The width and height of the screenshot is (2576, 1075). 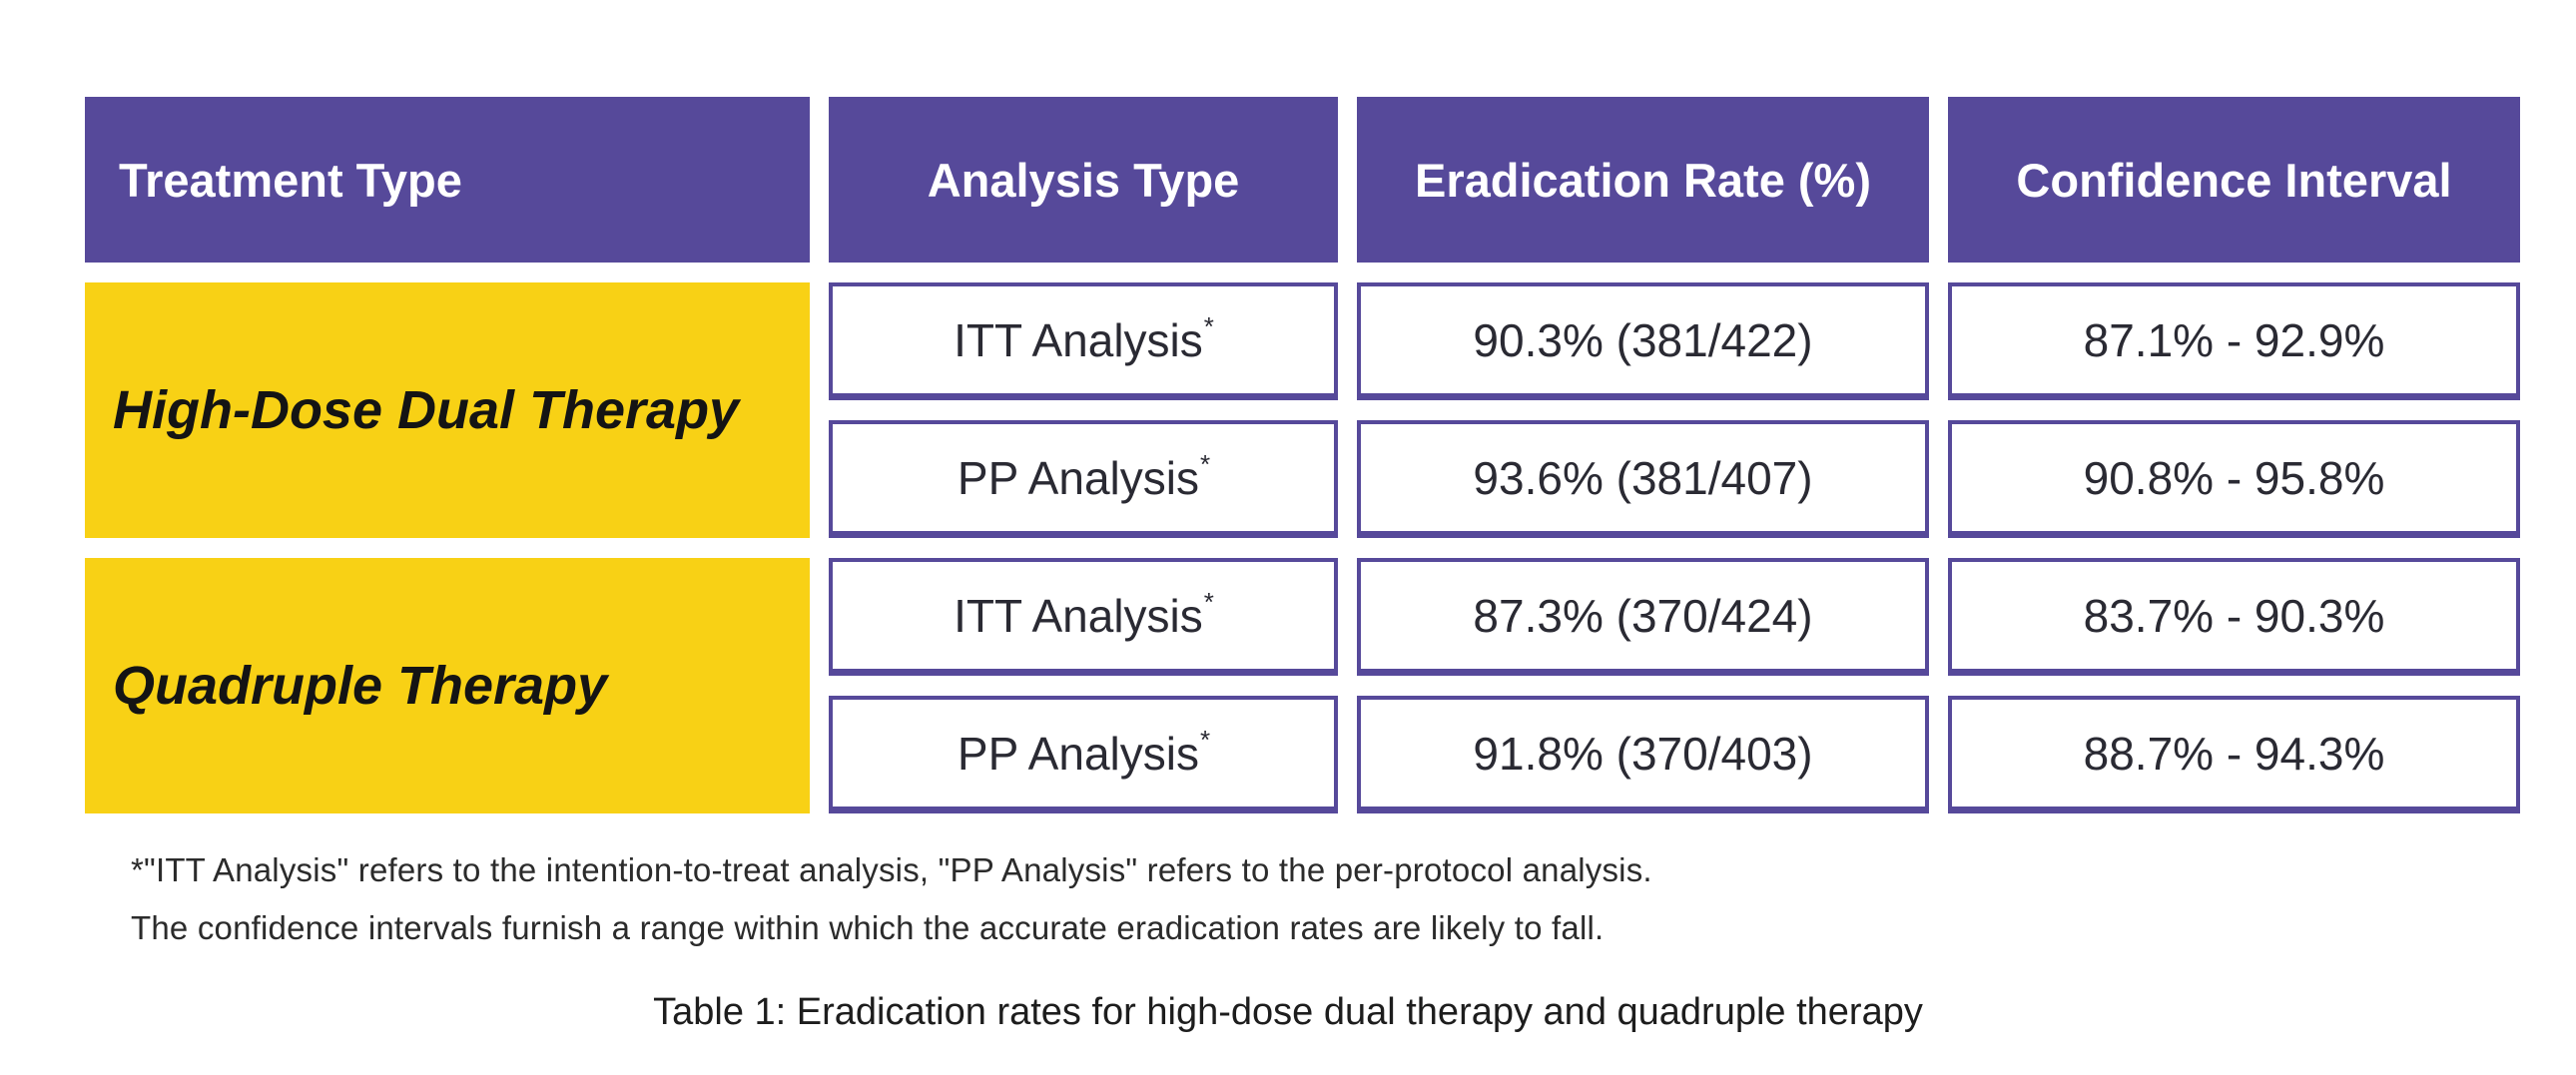 What do you see at coordinates (447, 685) in the screenshot?
I see `treatment-cell-quadruple-therapy: Quadruple Therapy` at bounding box center [447, 685].